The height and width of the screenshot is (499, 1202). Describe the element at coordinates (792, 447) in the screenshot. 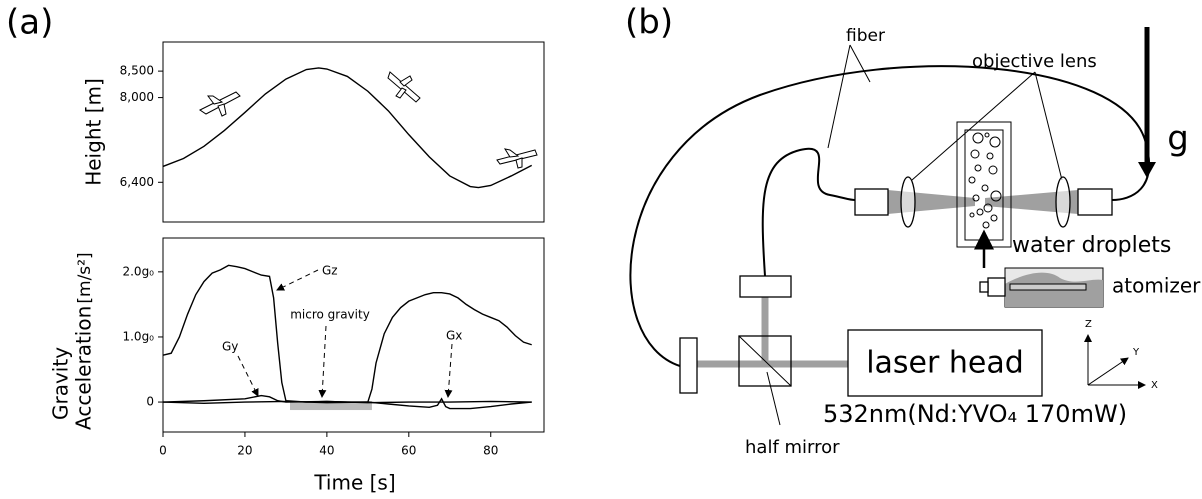

I see `label: half mirror` at that location.